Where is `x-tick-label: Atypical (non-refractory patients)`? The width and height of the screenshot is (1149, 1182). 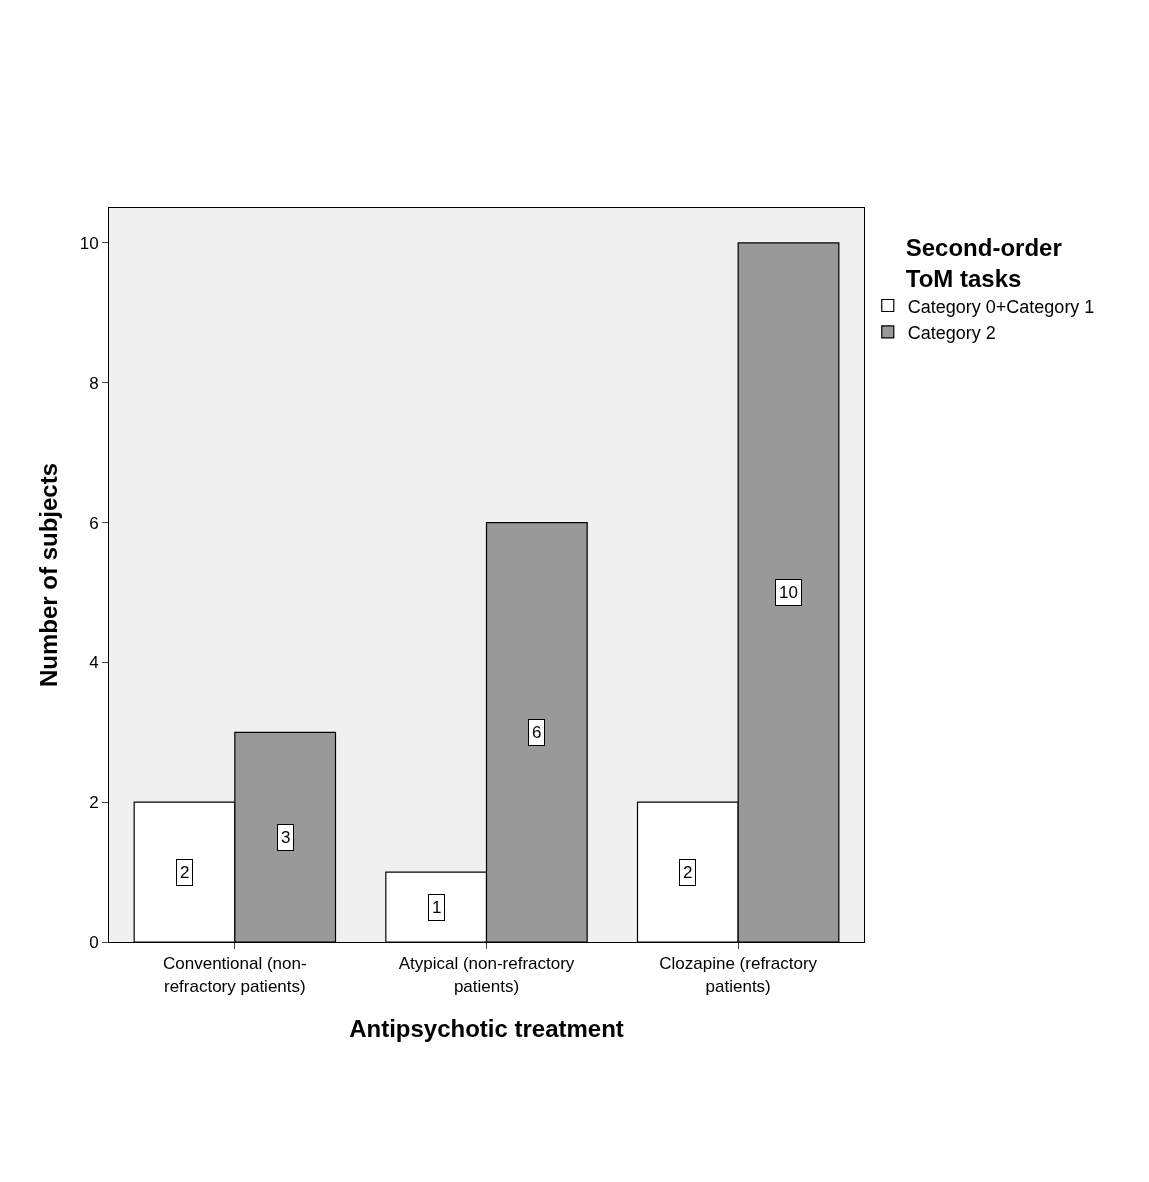
x-tick-label: Atypical (non-refractory patients) is located at coordinates (486, 975).